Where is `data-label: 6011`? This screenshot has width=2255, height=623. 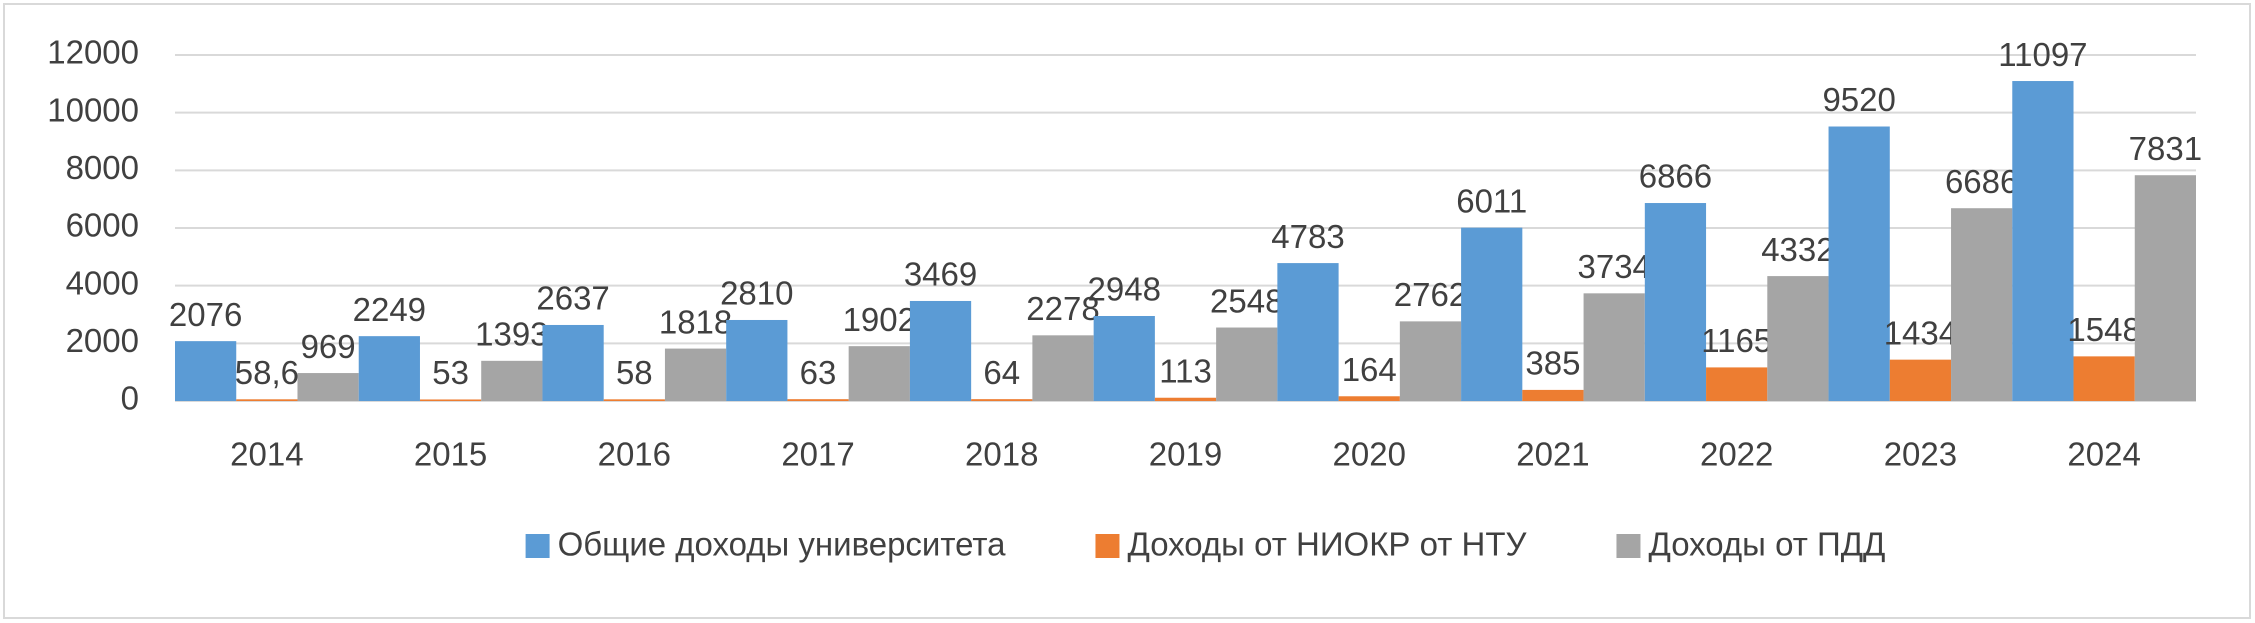
data-label: 6011 is located at coordinates (1491, 200).